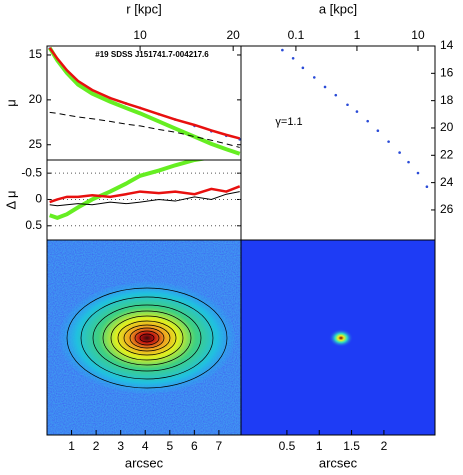 The width and height of the screenshot is (463, 475). I want to click on y-tick-label: 16, so click(447, 72).